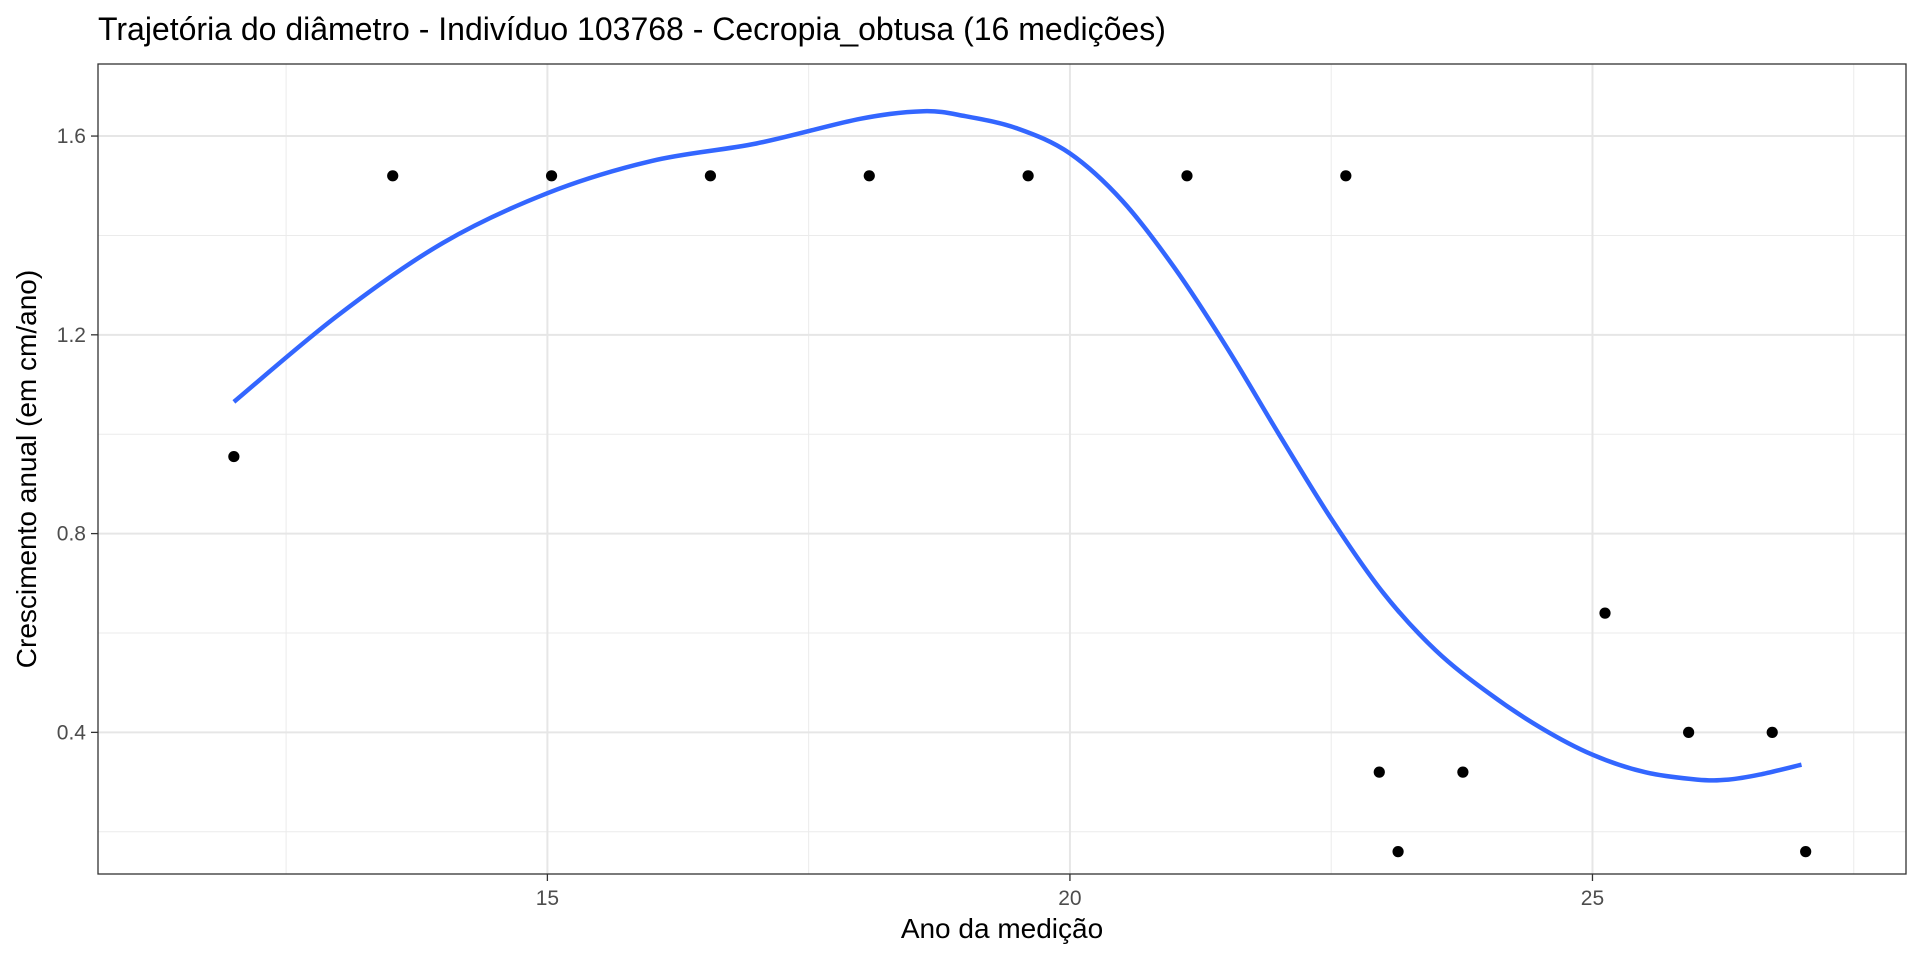 The image size is (1920, 960). I want to click on x-tick-label: 15, so click(547, 898).